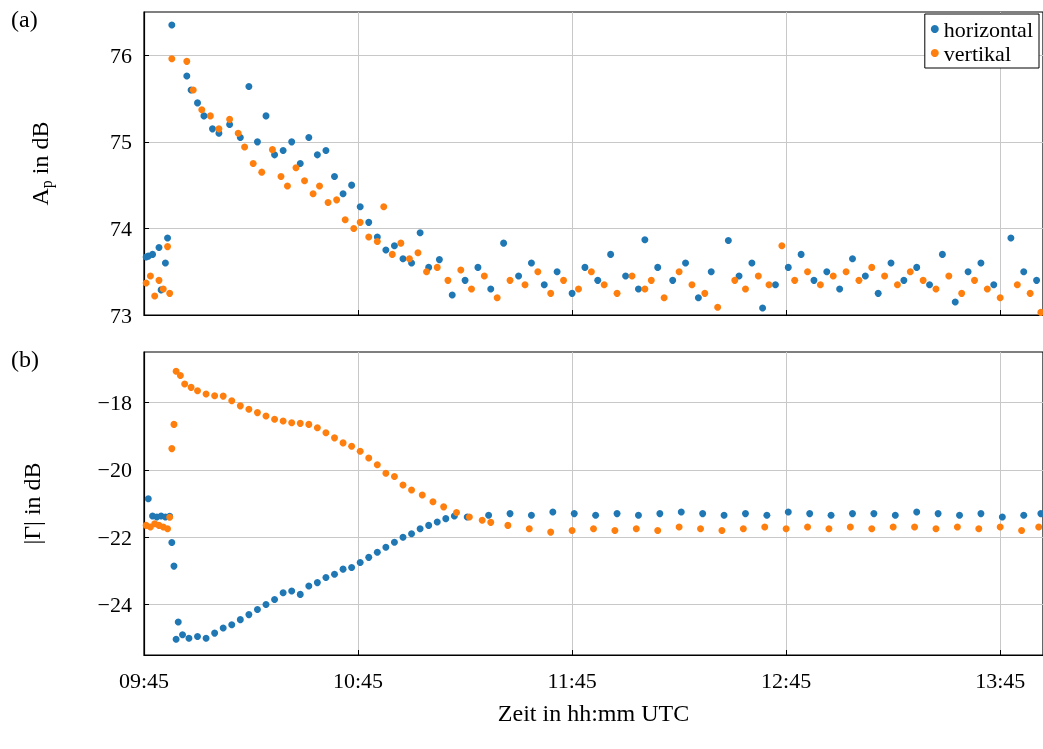  I want to click on x-tick-label: 13:45, so click(1000, 680).